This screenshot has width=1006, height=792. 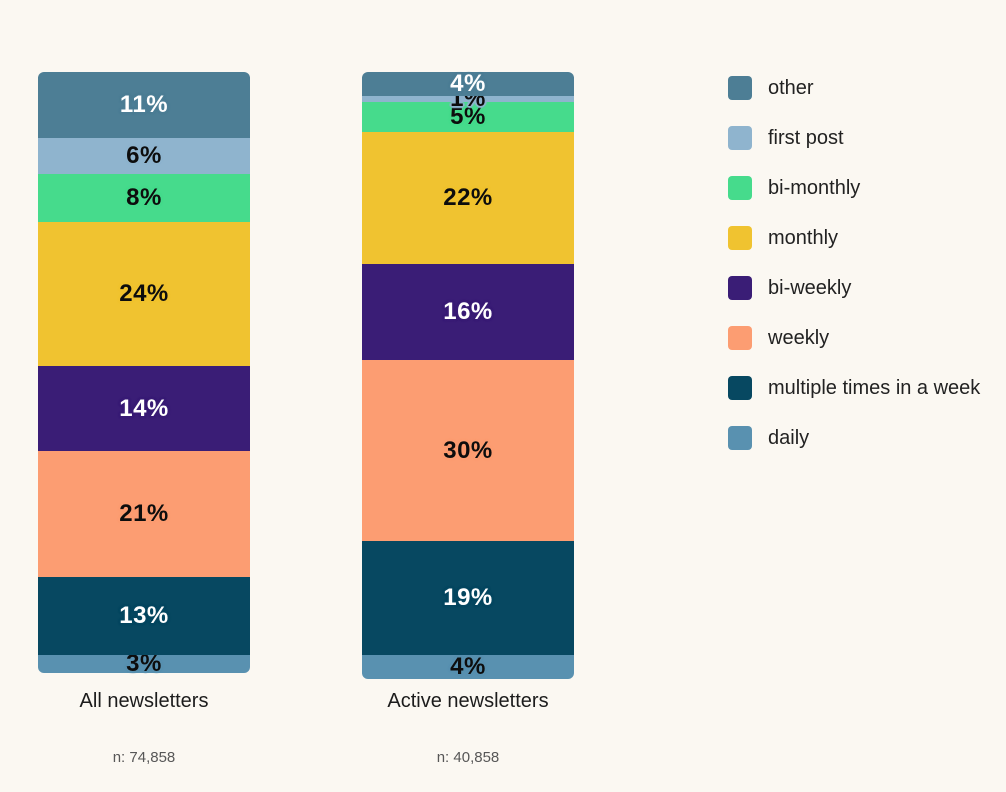 I want to click on legend-swatch-multiple-times-in-a-week, so click(x=740, y=388).